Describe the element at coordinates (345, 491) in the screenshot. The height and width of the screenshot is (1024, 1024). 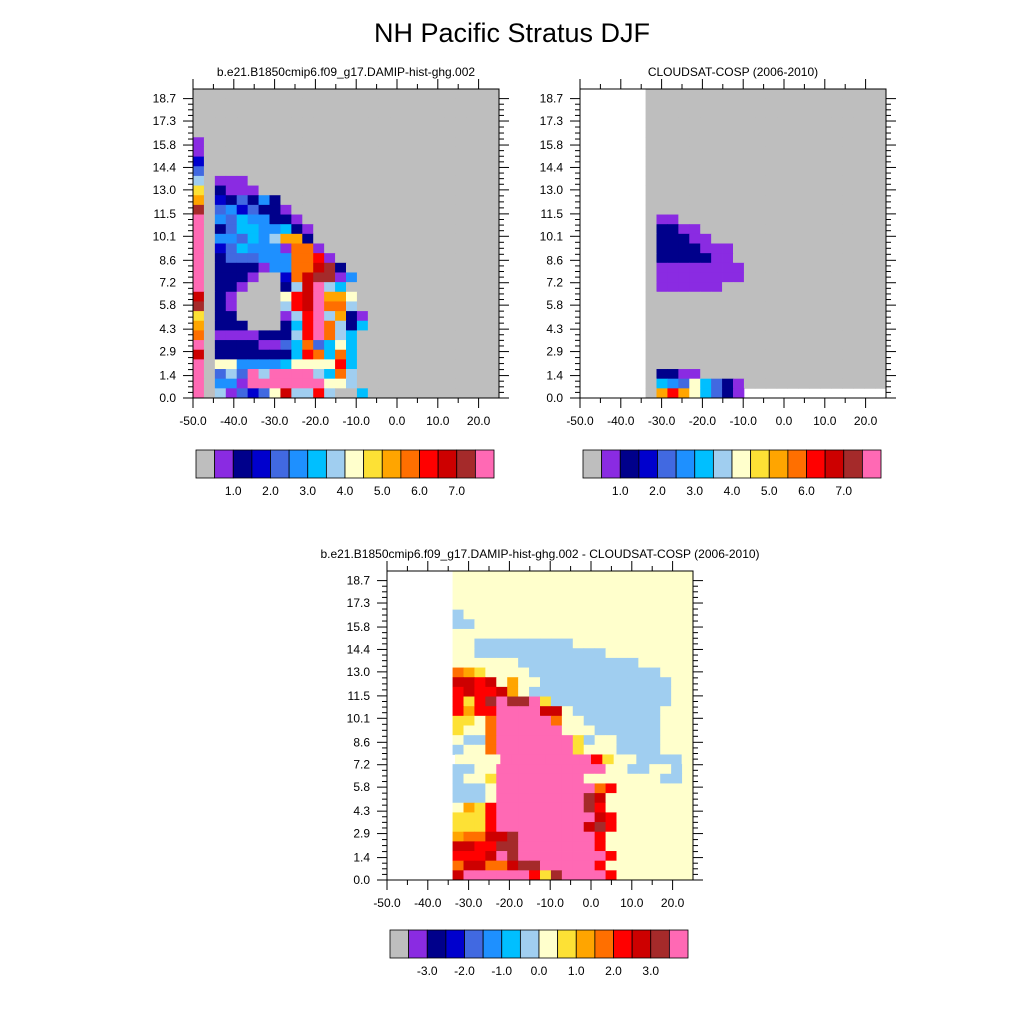
I see `colorbar-label: 4.0` at that location.